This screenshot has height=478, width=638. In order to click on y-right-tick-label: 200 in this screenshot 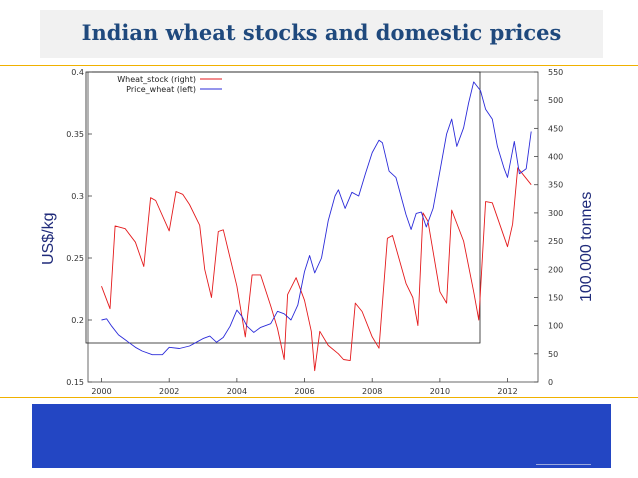, I will do `click(555, 269)`.